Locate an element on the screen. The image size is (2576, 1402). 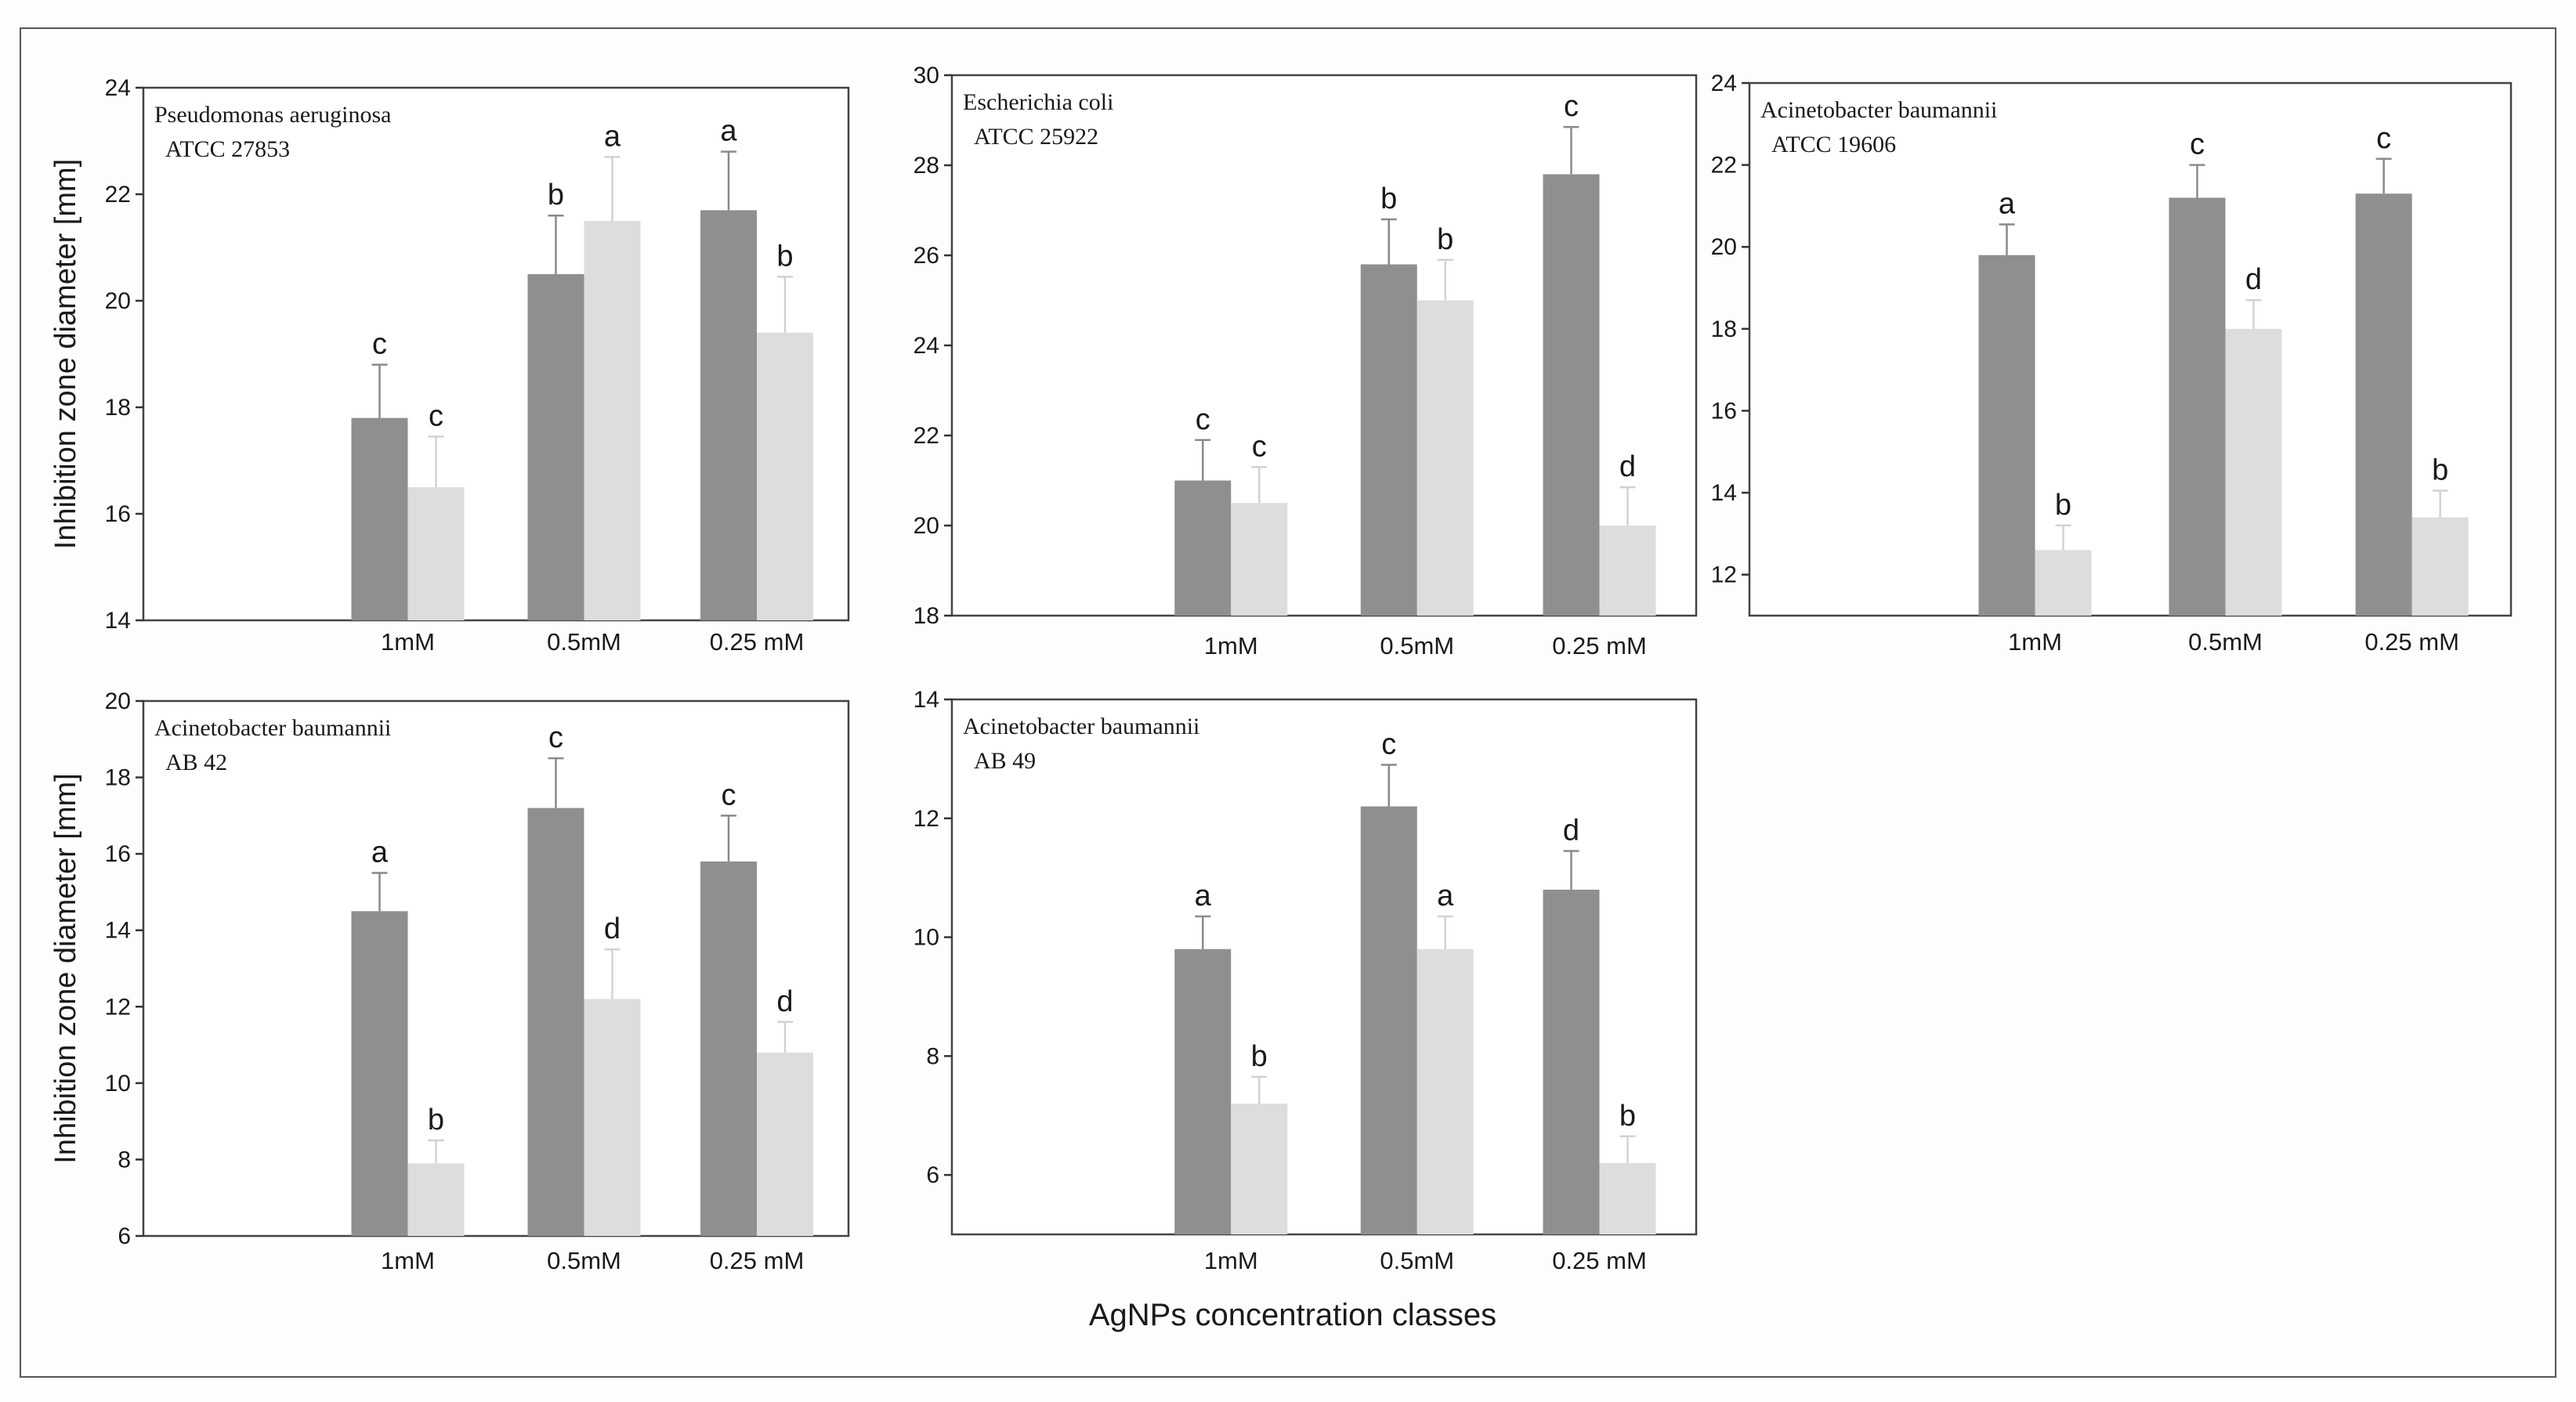
strain-label: ATCC 19606 is located at coordinates (1833, 144).